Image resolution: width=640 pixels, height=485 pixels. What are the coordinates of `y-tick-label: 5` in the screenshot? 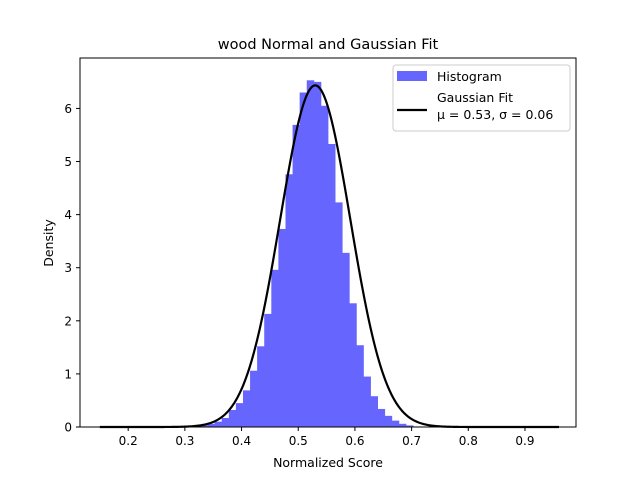 It's located at (68, 162).